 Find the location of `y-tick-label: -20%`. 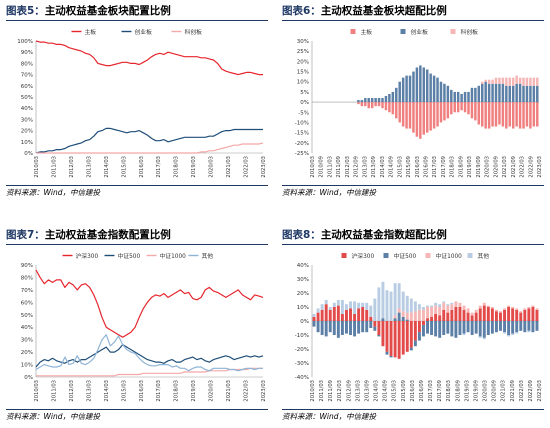

y-tick-label: -20% is located at coordinates (302, 350).